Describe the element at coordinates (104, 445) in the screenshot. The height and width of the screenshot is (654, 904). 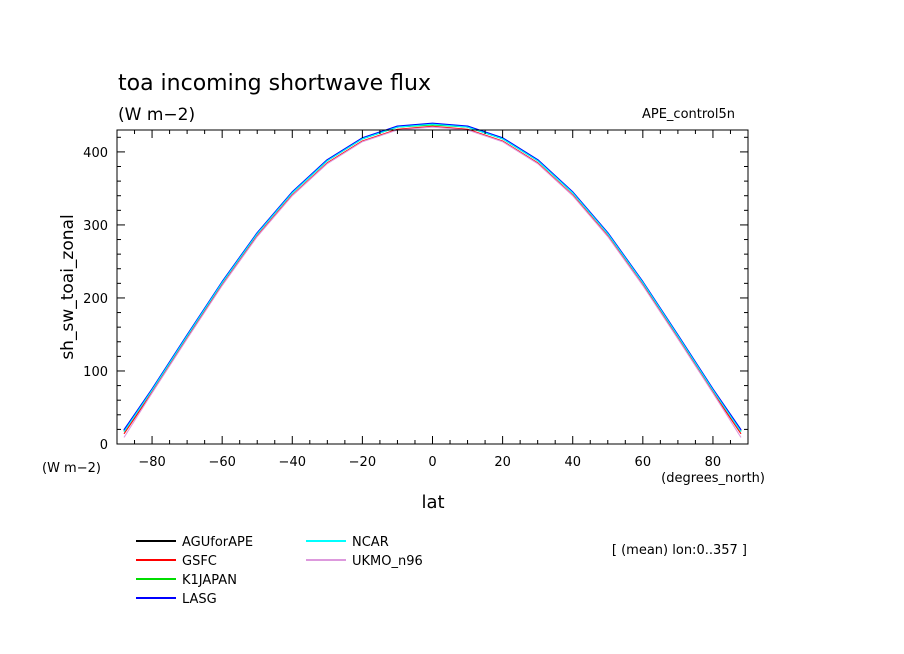
I see `y-tick-label: 0` at that location.